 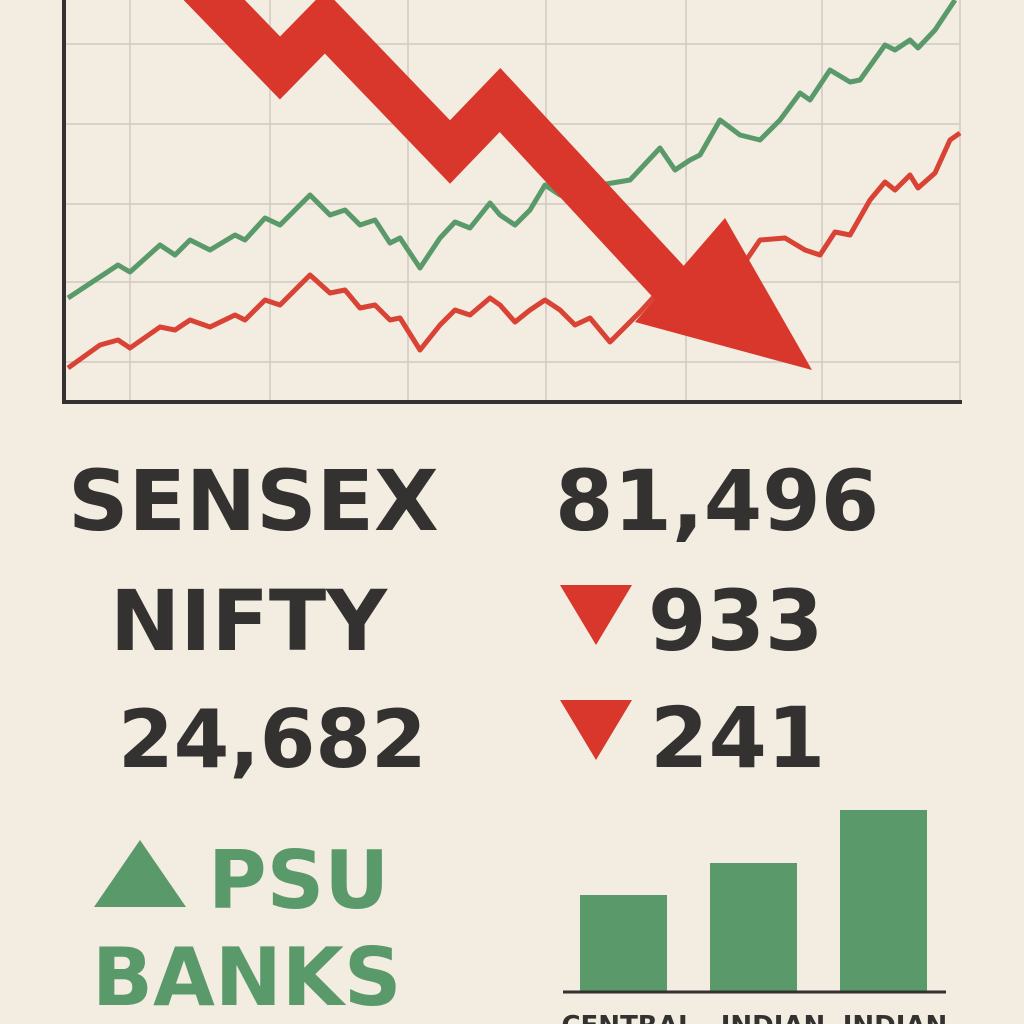 What do you see at coordinates (249, 621) in the screenshot?
I see `index-name: NIFTY` at bounding box center [249, 621].